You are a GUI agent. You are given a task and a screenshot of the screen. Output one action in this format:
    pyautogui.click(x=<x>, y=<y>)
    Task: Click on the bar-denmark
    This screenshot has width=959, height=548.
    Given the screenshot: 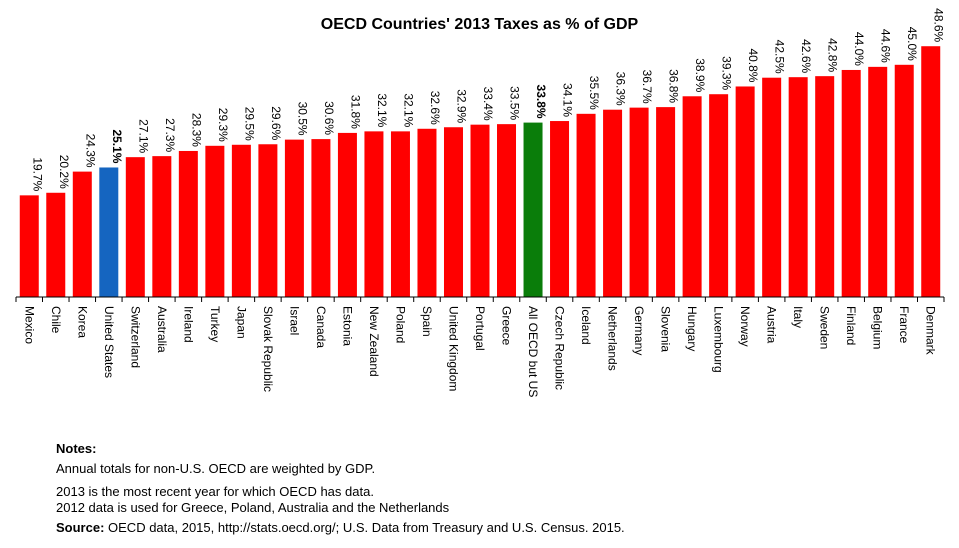 What is the action you would take?
    pyautogui.click(x=931, y=171)
    